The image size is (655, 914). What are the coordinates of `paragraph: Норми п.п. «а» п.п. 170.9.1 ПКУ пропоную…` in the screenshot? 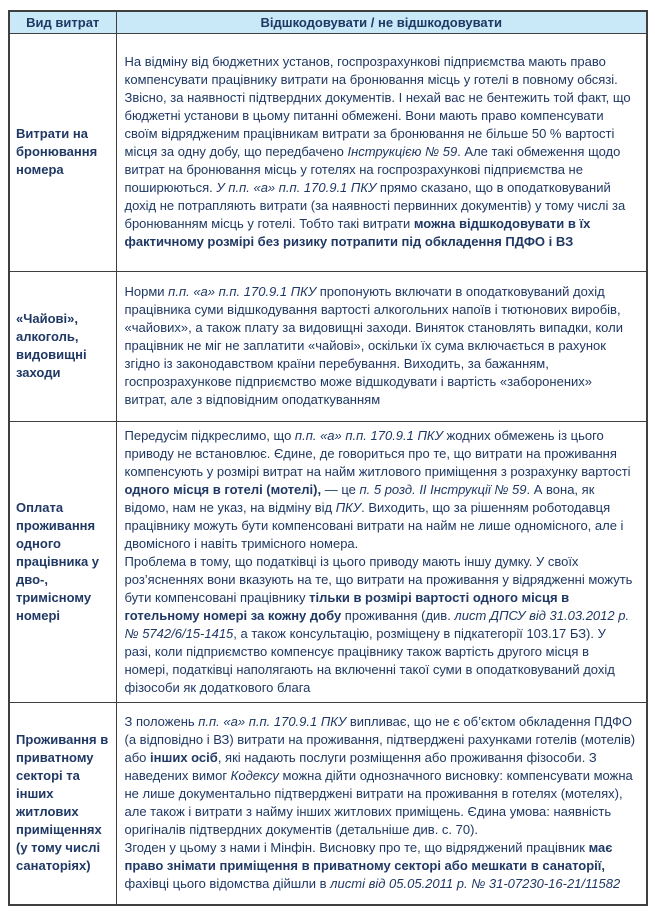 It's located at (381, 346).